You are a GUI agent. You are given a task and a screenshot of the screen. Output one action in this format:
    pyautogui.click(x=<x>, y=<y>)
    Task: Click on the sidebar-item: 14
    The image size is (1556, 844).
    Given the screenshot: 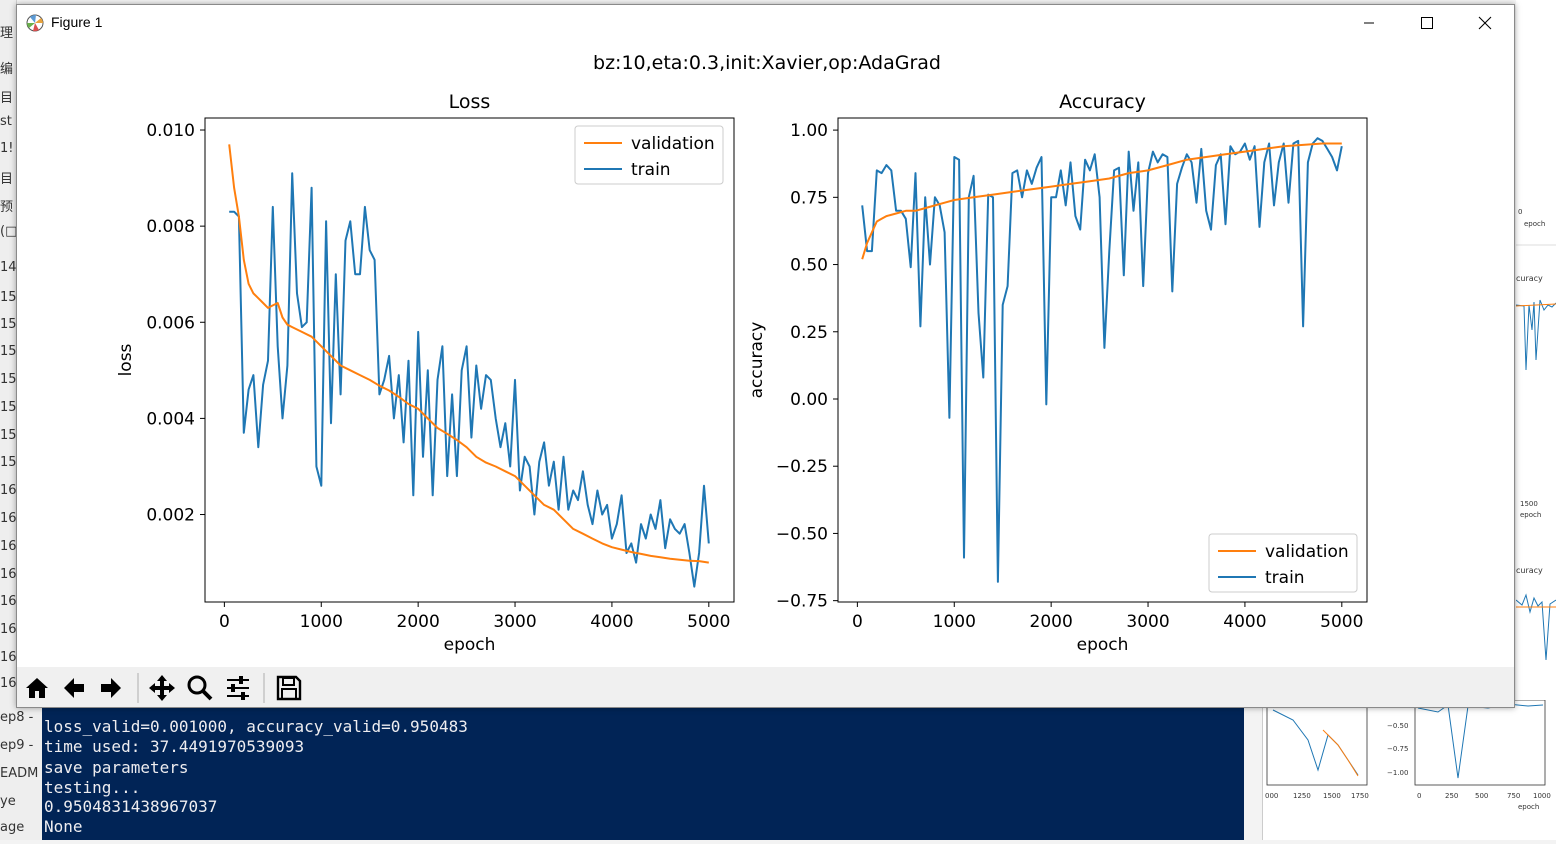 What is the action you would take?
    pyautogui.click(x=8, y=267)
    